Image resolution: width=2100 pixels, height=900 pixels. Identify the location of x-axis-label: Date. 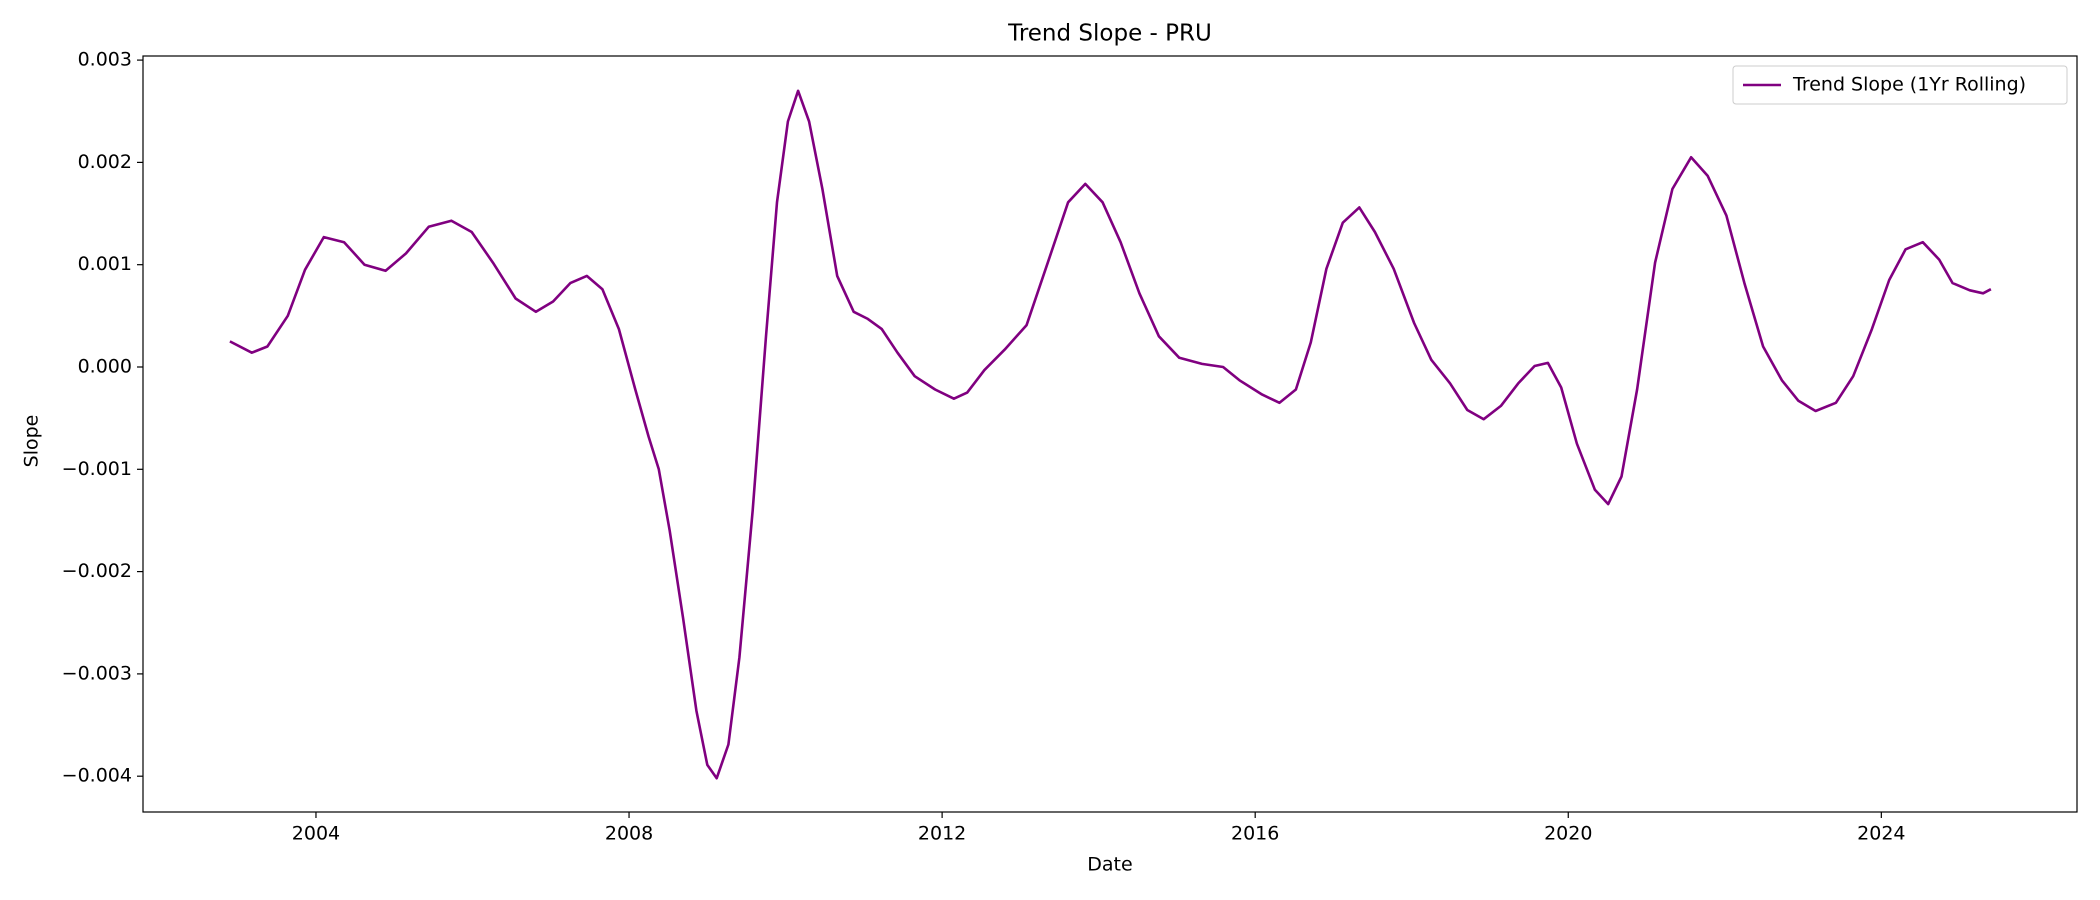
(1109, 865).